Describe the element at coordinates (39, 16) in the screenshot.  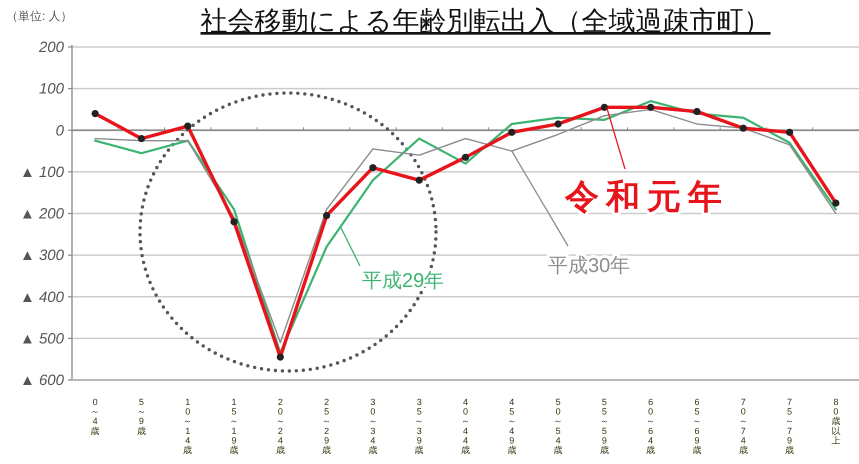
I see `ylabel: （単位: 人）` at that location.